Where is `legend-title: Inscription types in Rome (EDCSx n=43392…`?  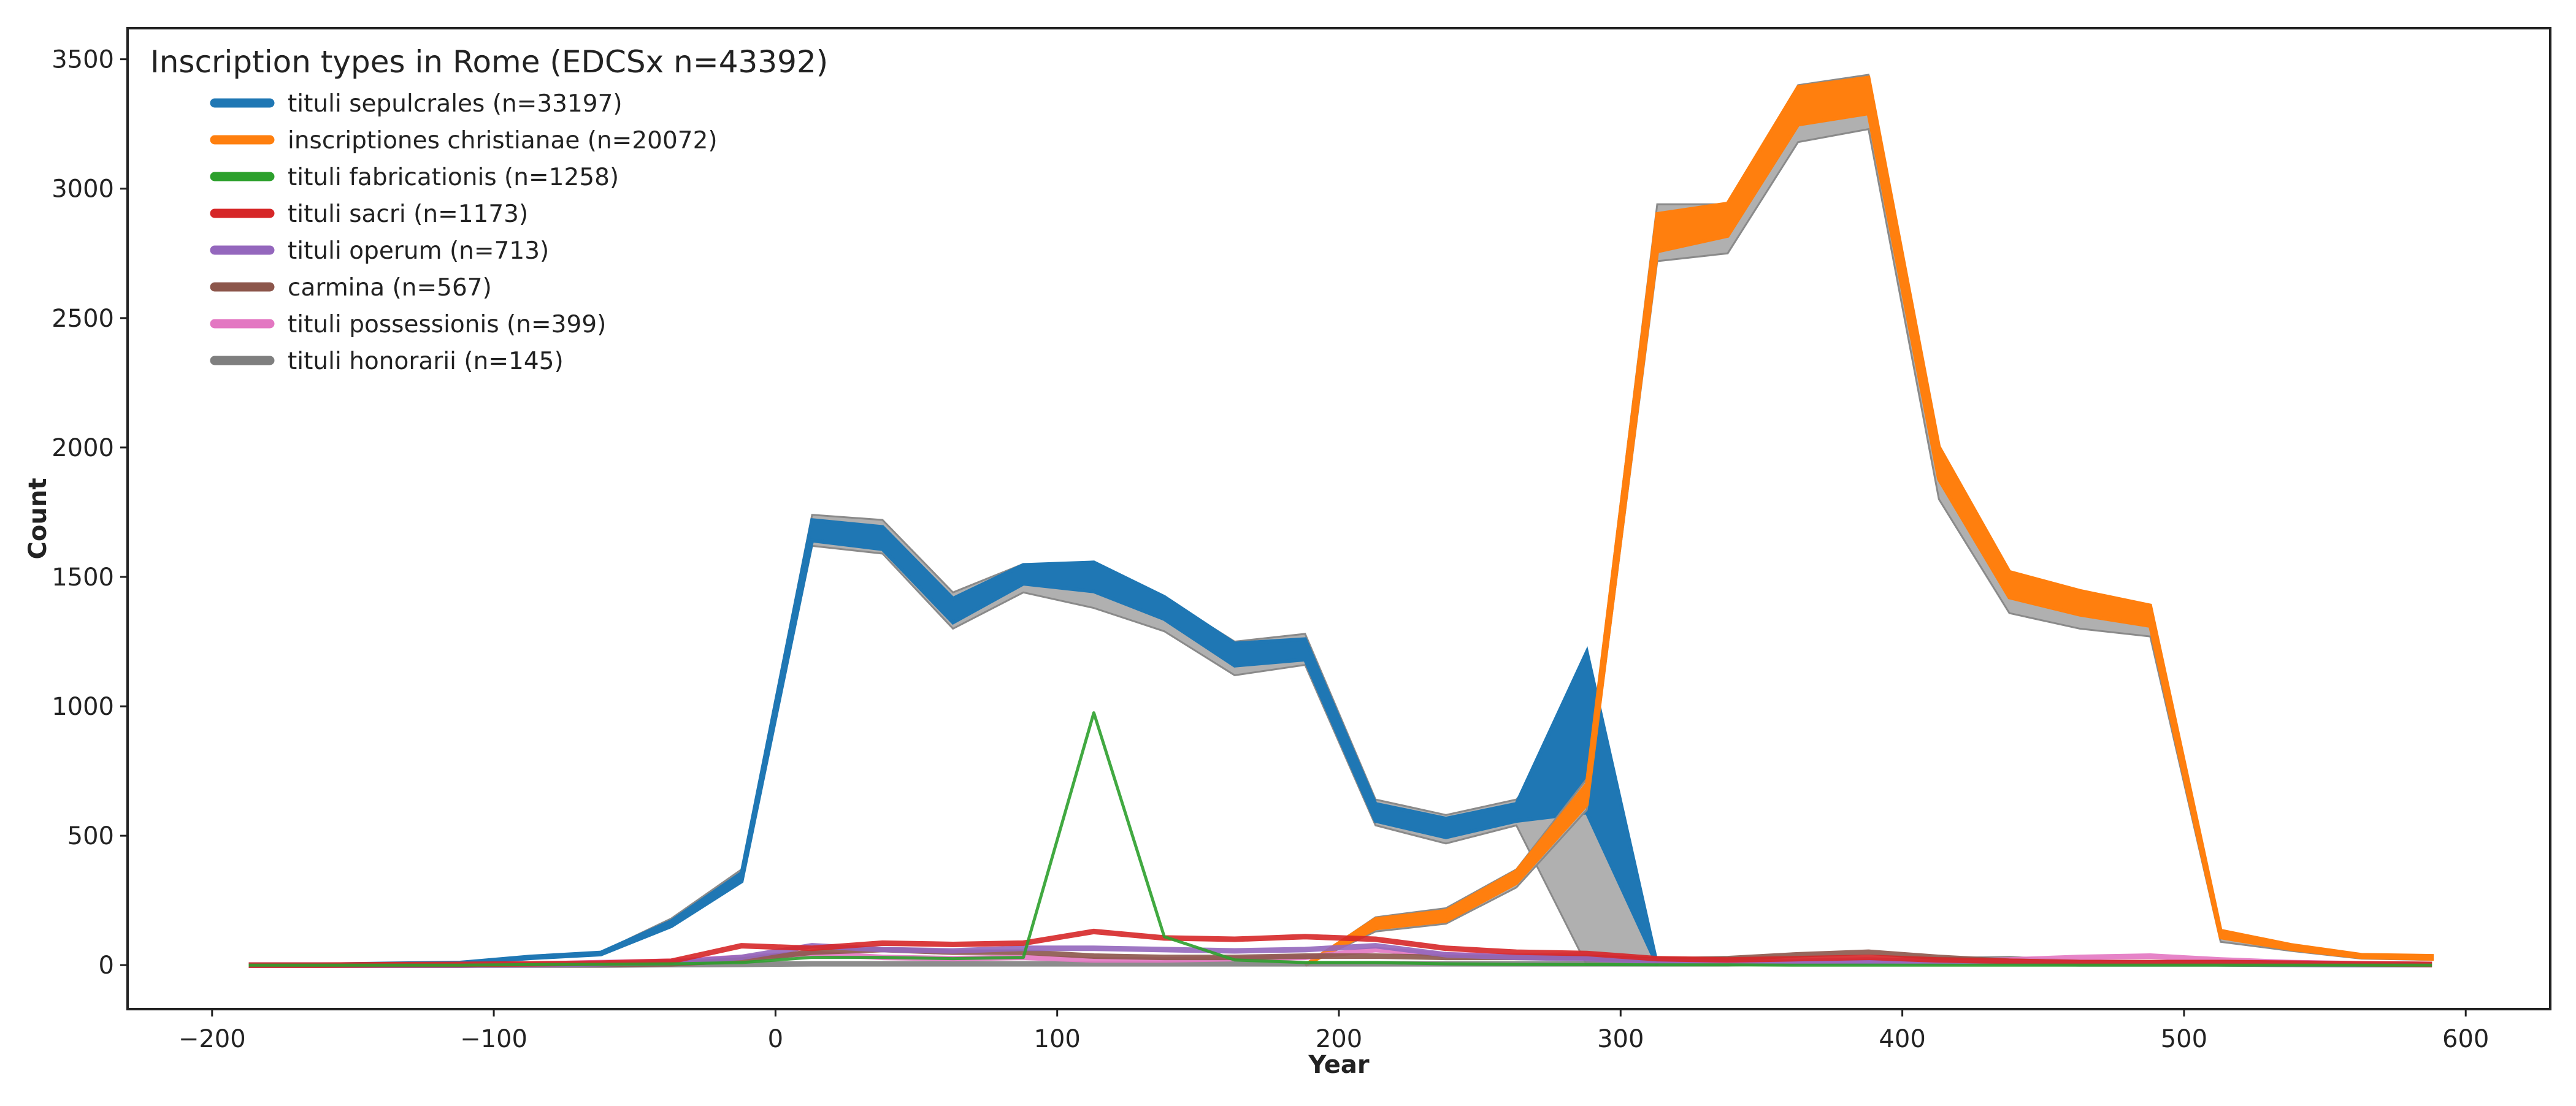
legend-title: Inscription types in Rome (EDCSx n=43392… is located at coordinates (489, 62).